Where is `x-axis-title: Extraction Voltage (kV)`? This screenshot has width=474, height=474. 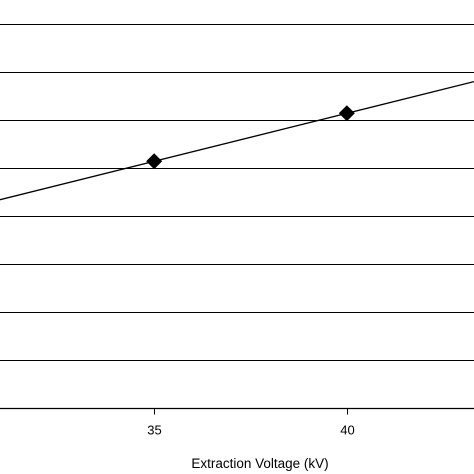 x-axis-title: Extraction Voltage (kV) is located at coordinates (259, 463).